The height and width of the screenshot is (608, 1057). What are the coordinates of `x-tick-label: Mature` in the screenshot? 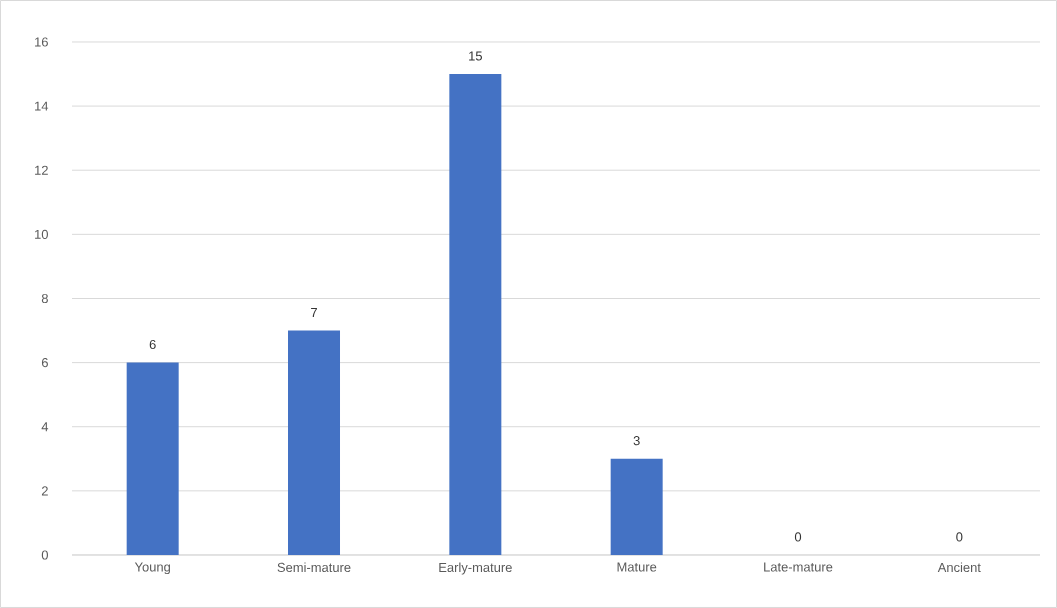 It's located at (637, 567).